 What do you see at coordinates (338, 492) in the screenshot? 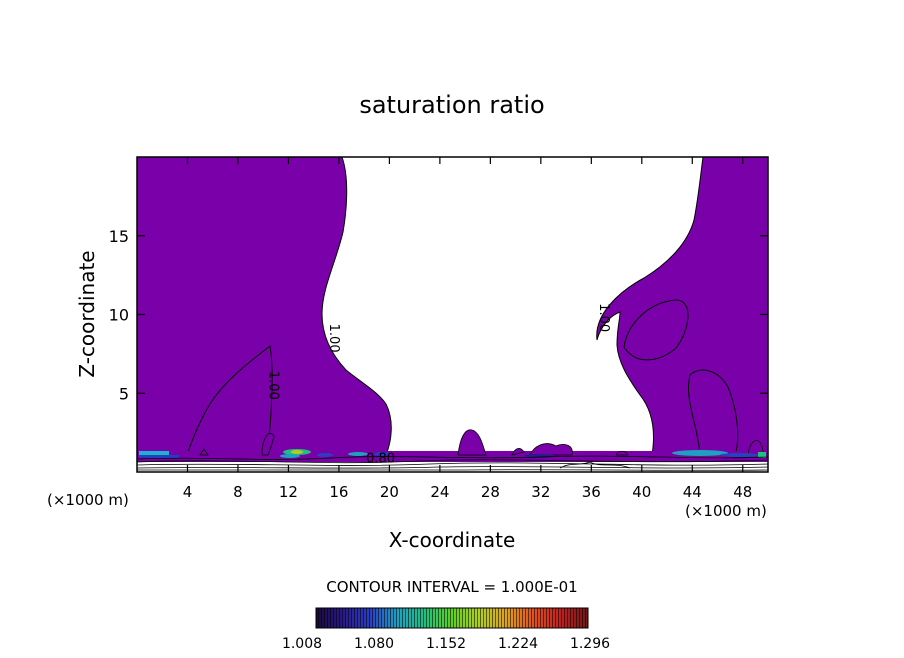
I see `x-tick-label: 16` at bounding box center [338, 492].